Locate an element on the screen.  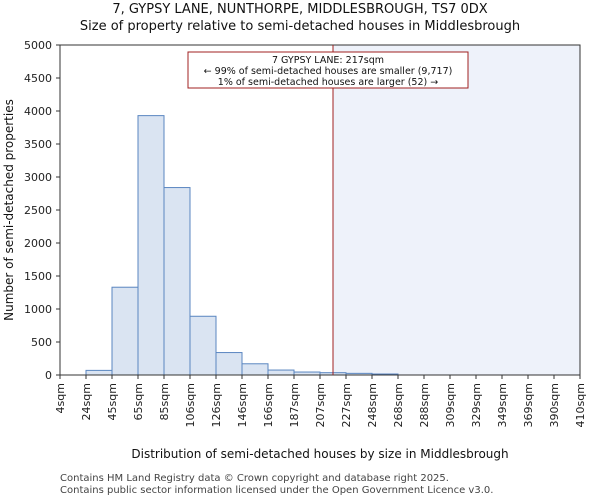
bar-45sqm is located at coordinates (125, 331).